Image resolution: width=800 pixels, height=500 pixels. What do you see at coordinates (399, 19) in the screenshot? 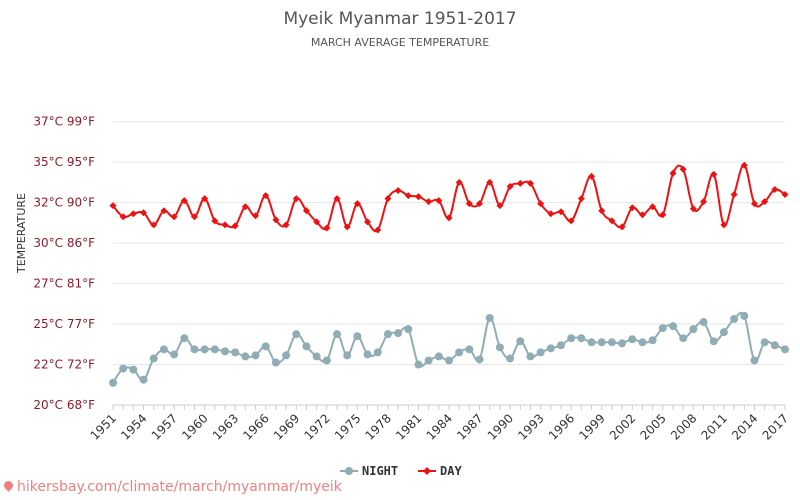
I see `chart-title: Myeik Myanmar 1951-2017` at bounding box center [399, 19].